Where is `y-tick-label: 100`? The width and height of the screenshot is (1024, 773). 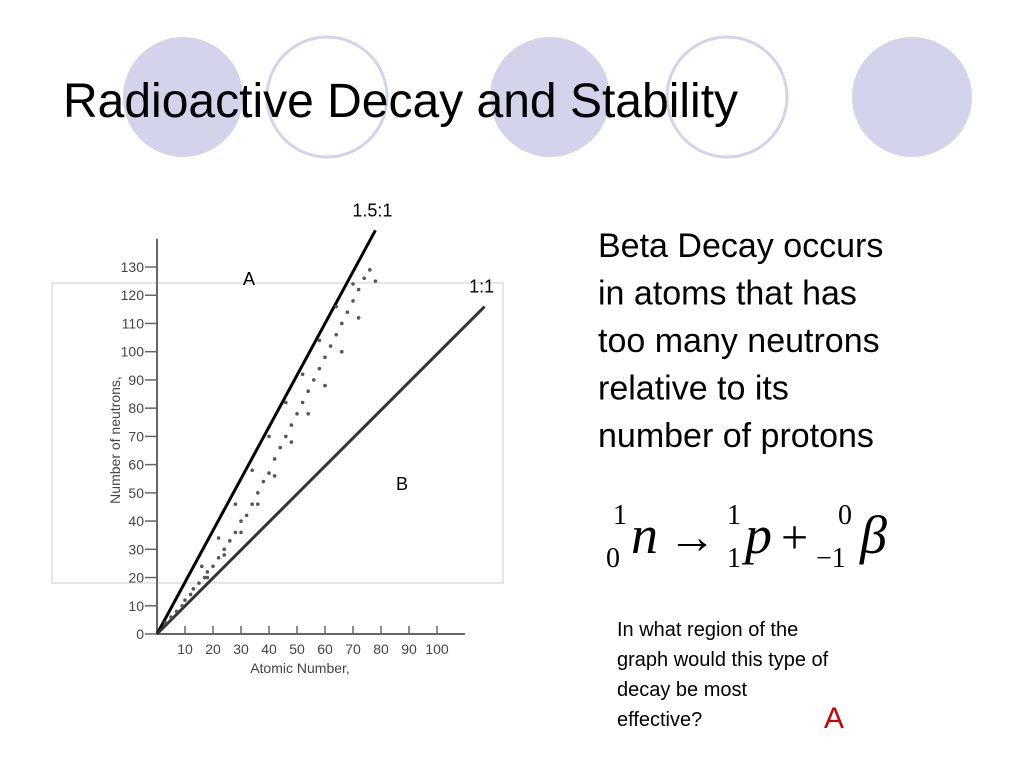
y-tick-label: 100 is located at coordinates (133, 352).